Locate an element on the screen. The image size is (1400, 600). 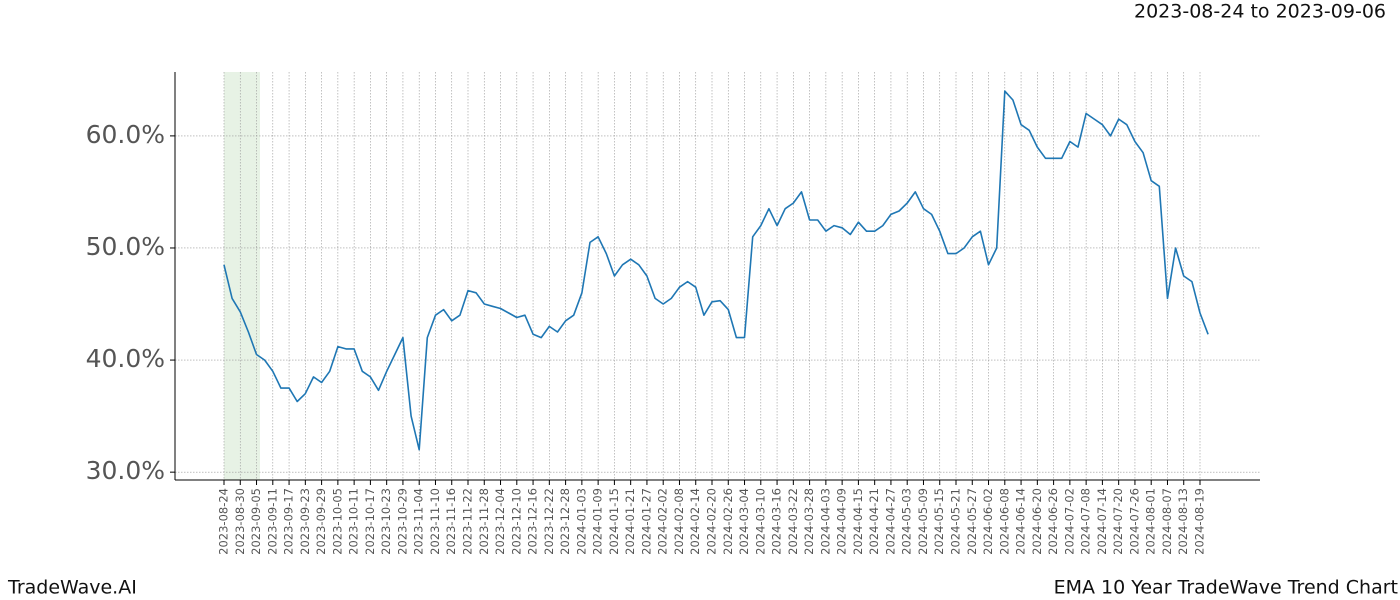
x-tick-label: 2024-06-08 is located at coordinates (1004, 521).